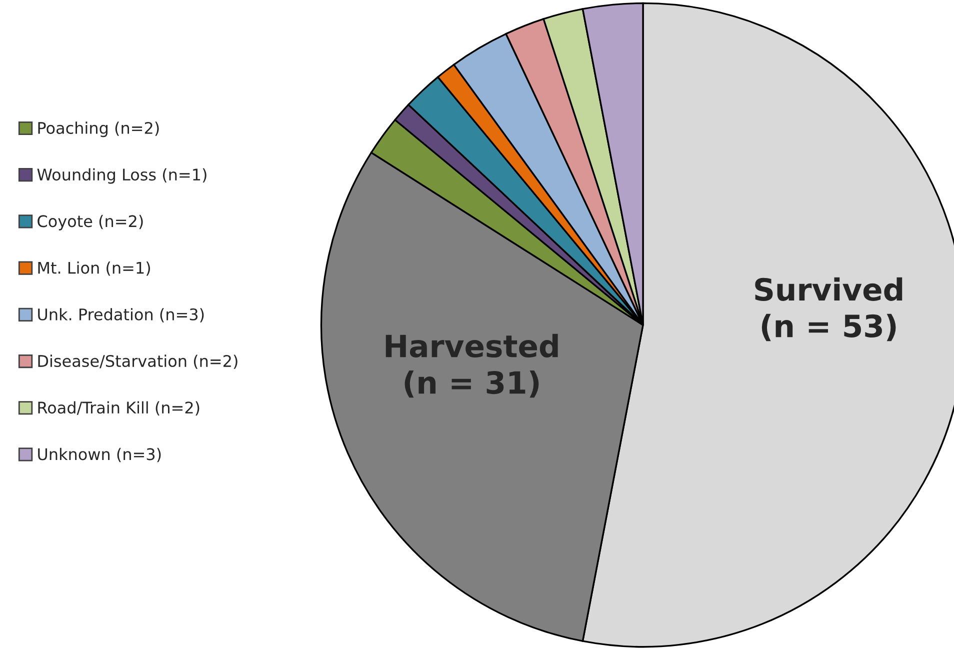  Describe the element at coordinates (98, 130) in the screenshot. I see `legend-label: Poaching (n=2)` at that location.